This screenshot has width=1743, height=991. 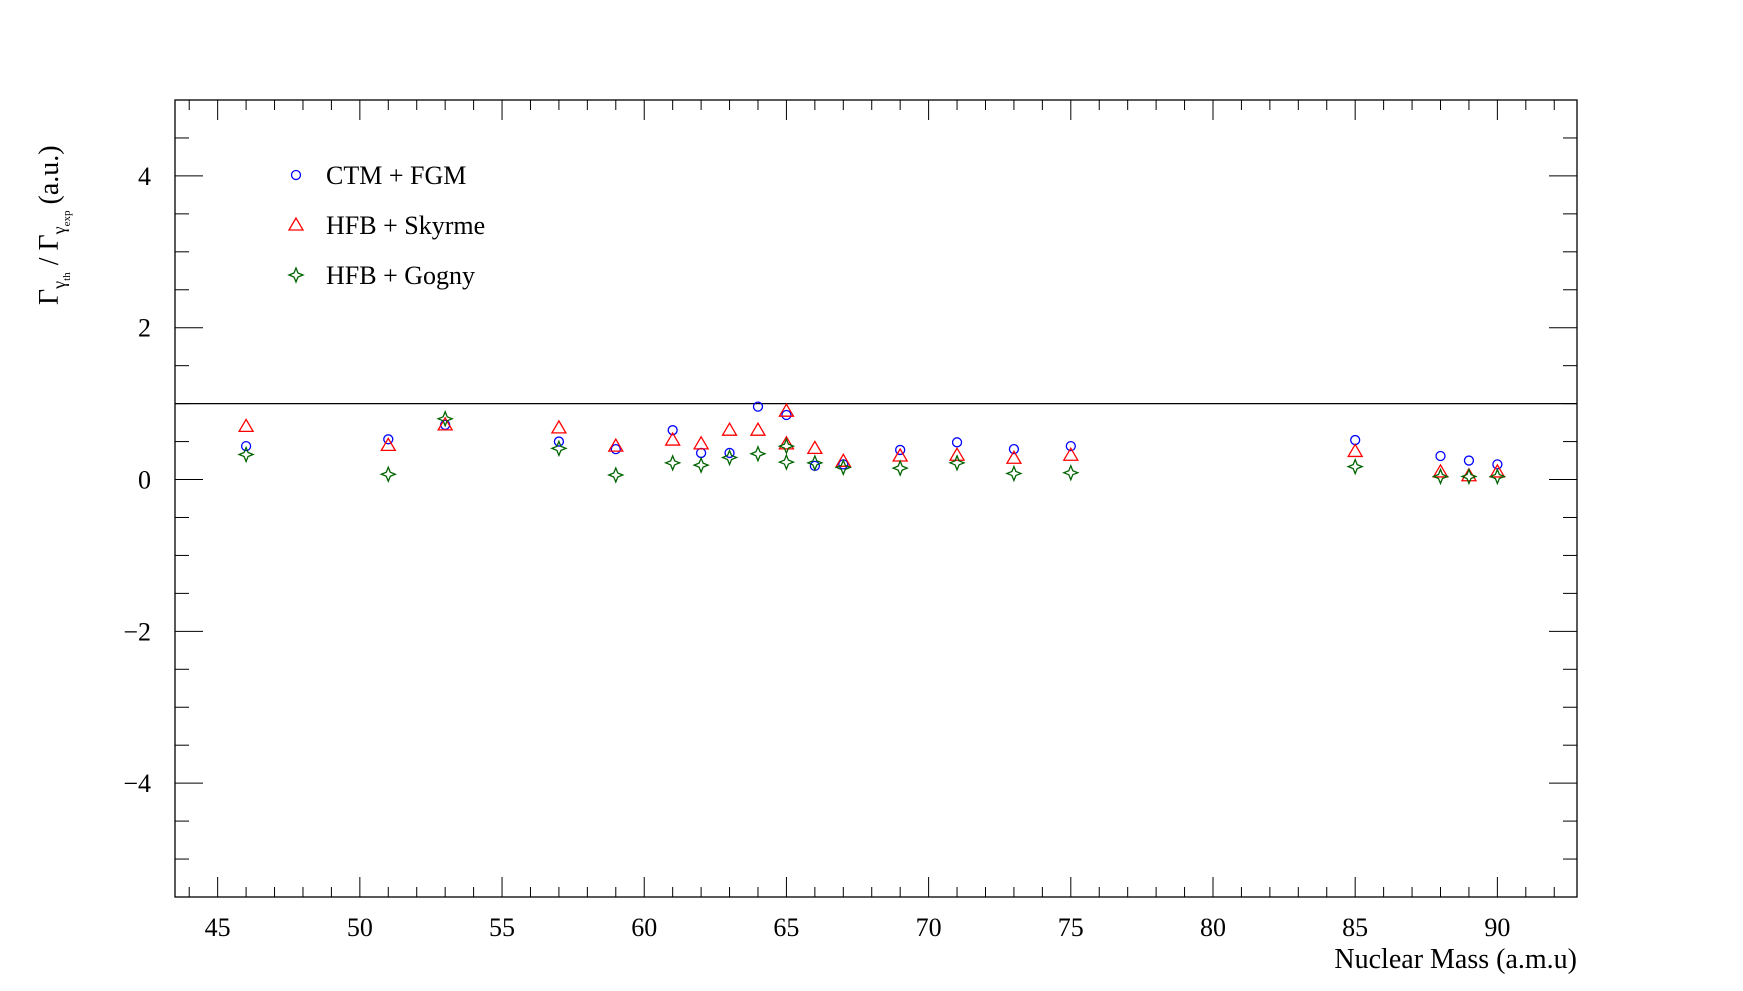 What do you see at coordinates (405, 225) in the screenshot?
I see `legend-label: HFB + Skyrme` at bounding box center [405, 225].